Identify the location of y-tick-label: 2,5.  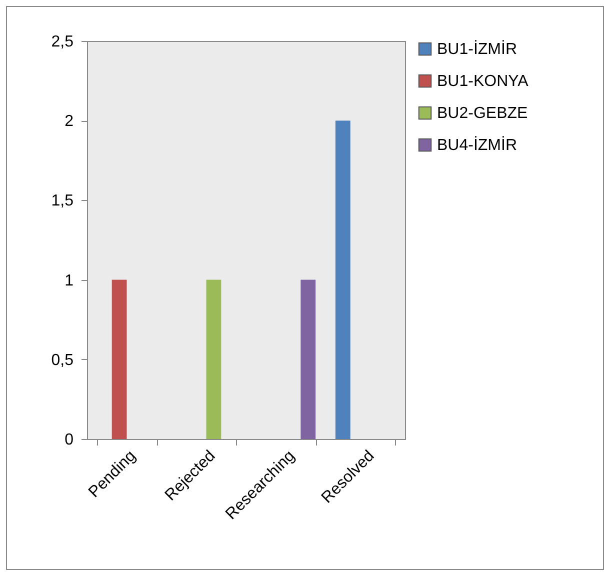
(62, 42).